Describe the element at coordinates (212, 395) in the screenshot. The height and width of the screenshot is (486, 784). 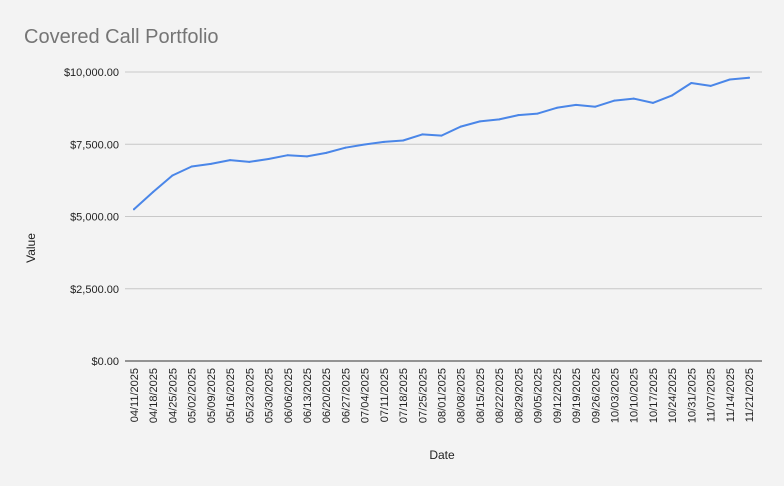
I see `x-tick-label: 05/09/2025` at that location.